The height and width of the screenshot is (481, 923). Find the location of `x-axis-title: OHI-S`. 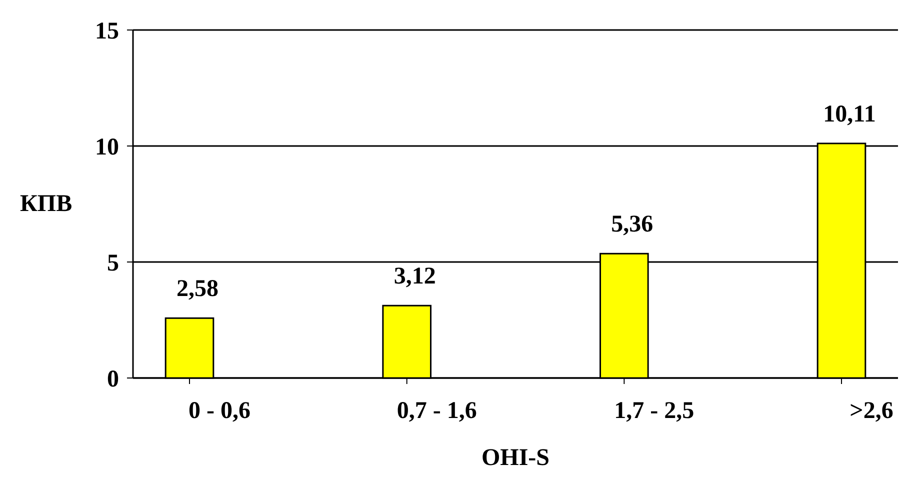

x-axis-title: OHI-S is located at coordinates (515, 458).